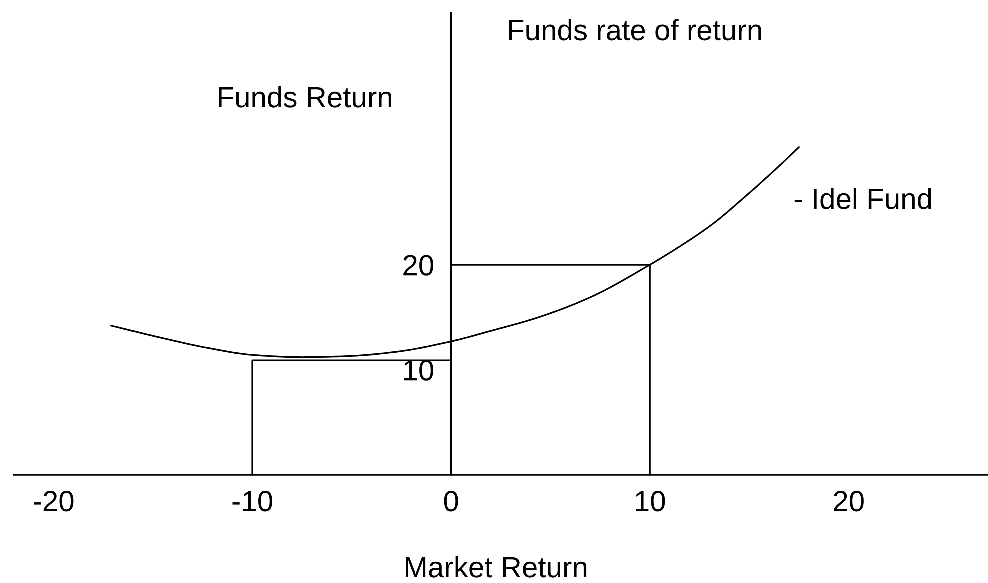 This screenshot has width=988, height=583. I want to click on y-axis-title: Funds Return, so click(305, 97).